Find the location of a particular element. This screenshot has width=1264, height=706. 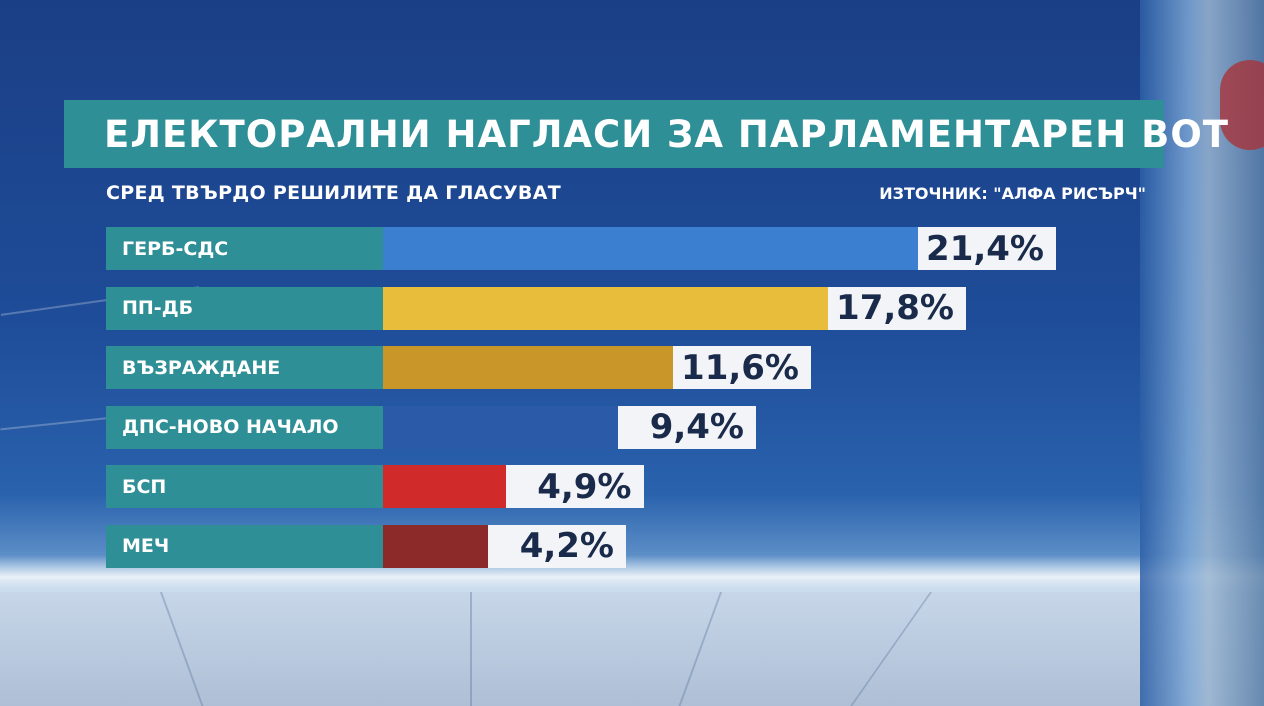

value-label: 4,2% is located at coordinates (557, 546).